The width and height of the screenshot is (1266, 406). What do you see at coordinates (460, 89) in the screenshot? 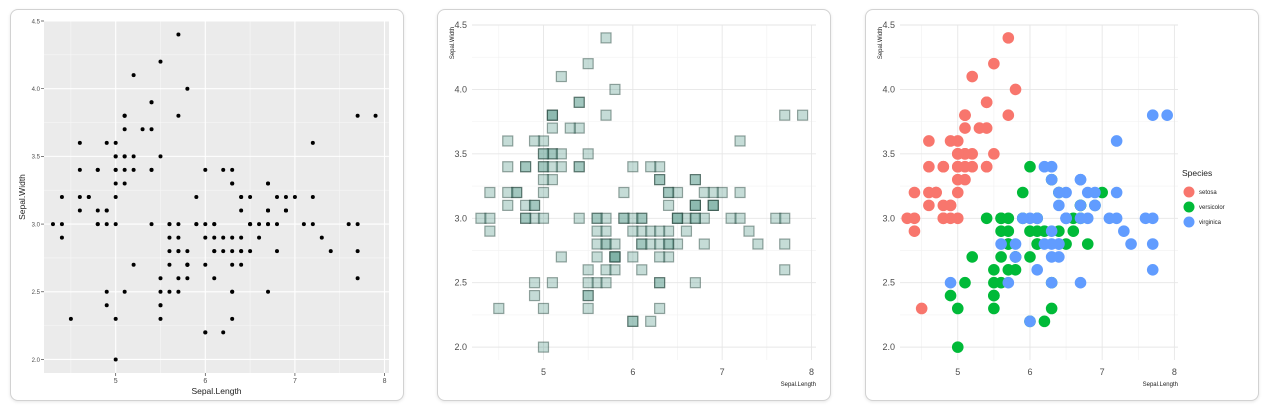
I see `y-tick-label: 4.0` at bounding box center [460, 89].